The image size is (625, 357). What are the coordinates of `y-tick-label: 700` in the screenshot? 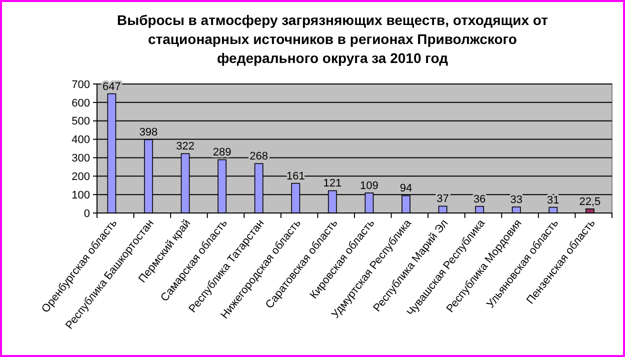 It's located at (81, 84).